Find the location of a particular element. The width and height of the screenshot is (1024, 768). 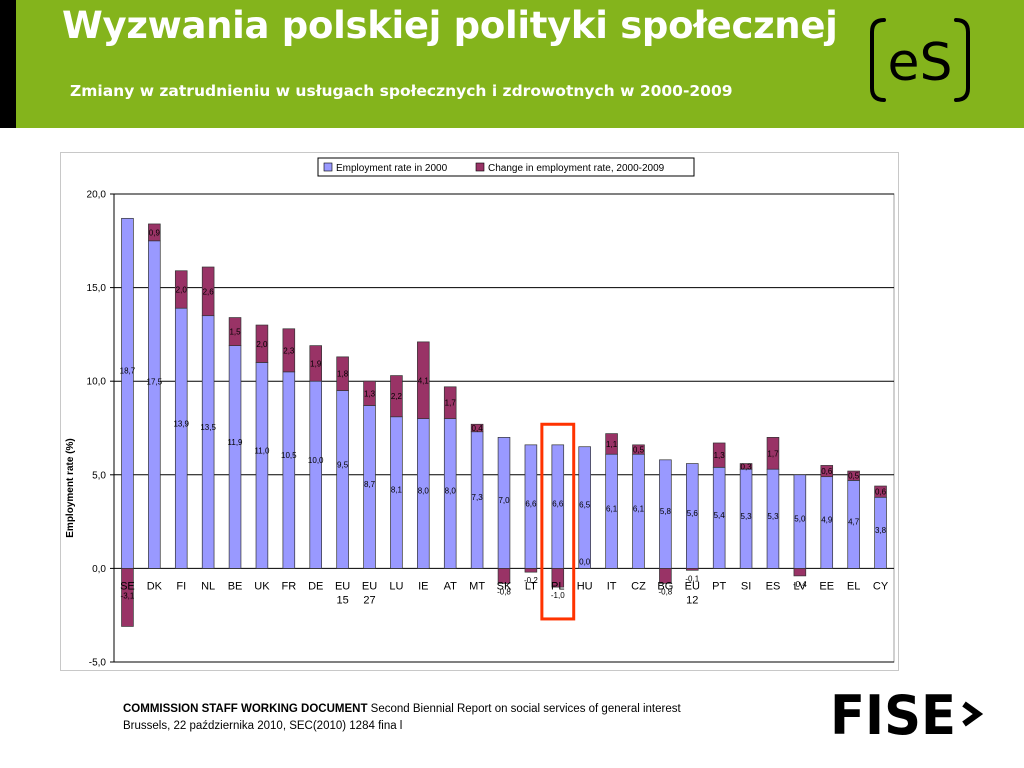

label-change: 1,1 is located at coordinates (612, 444).